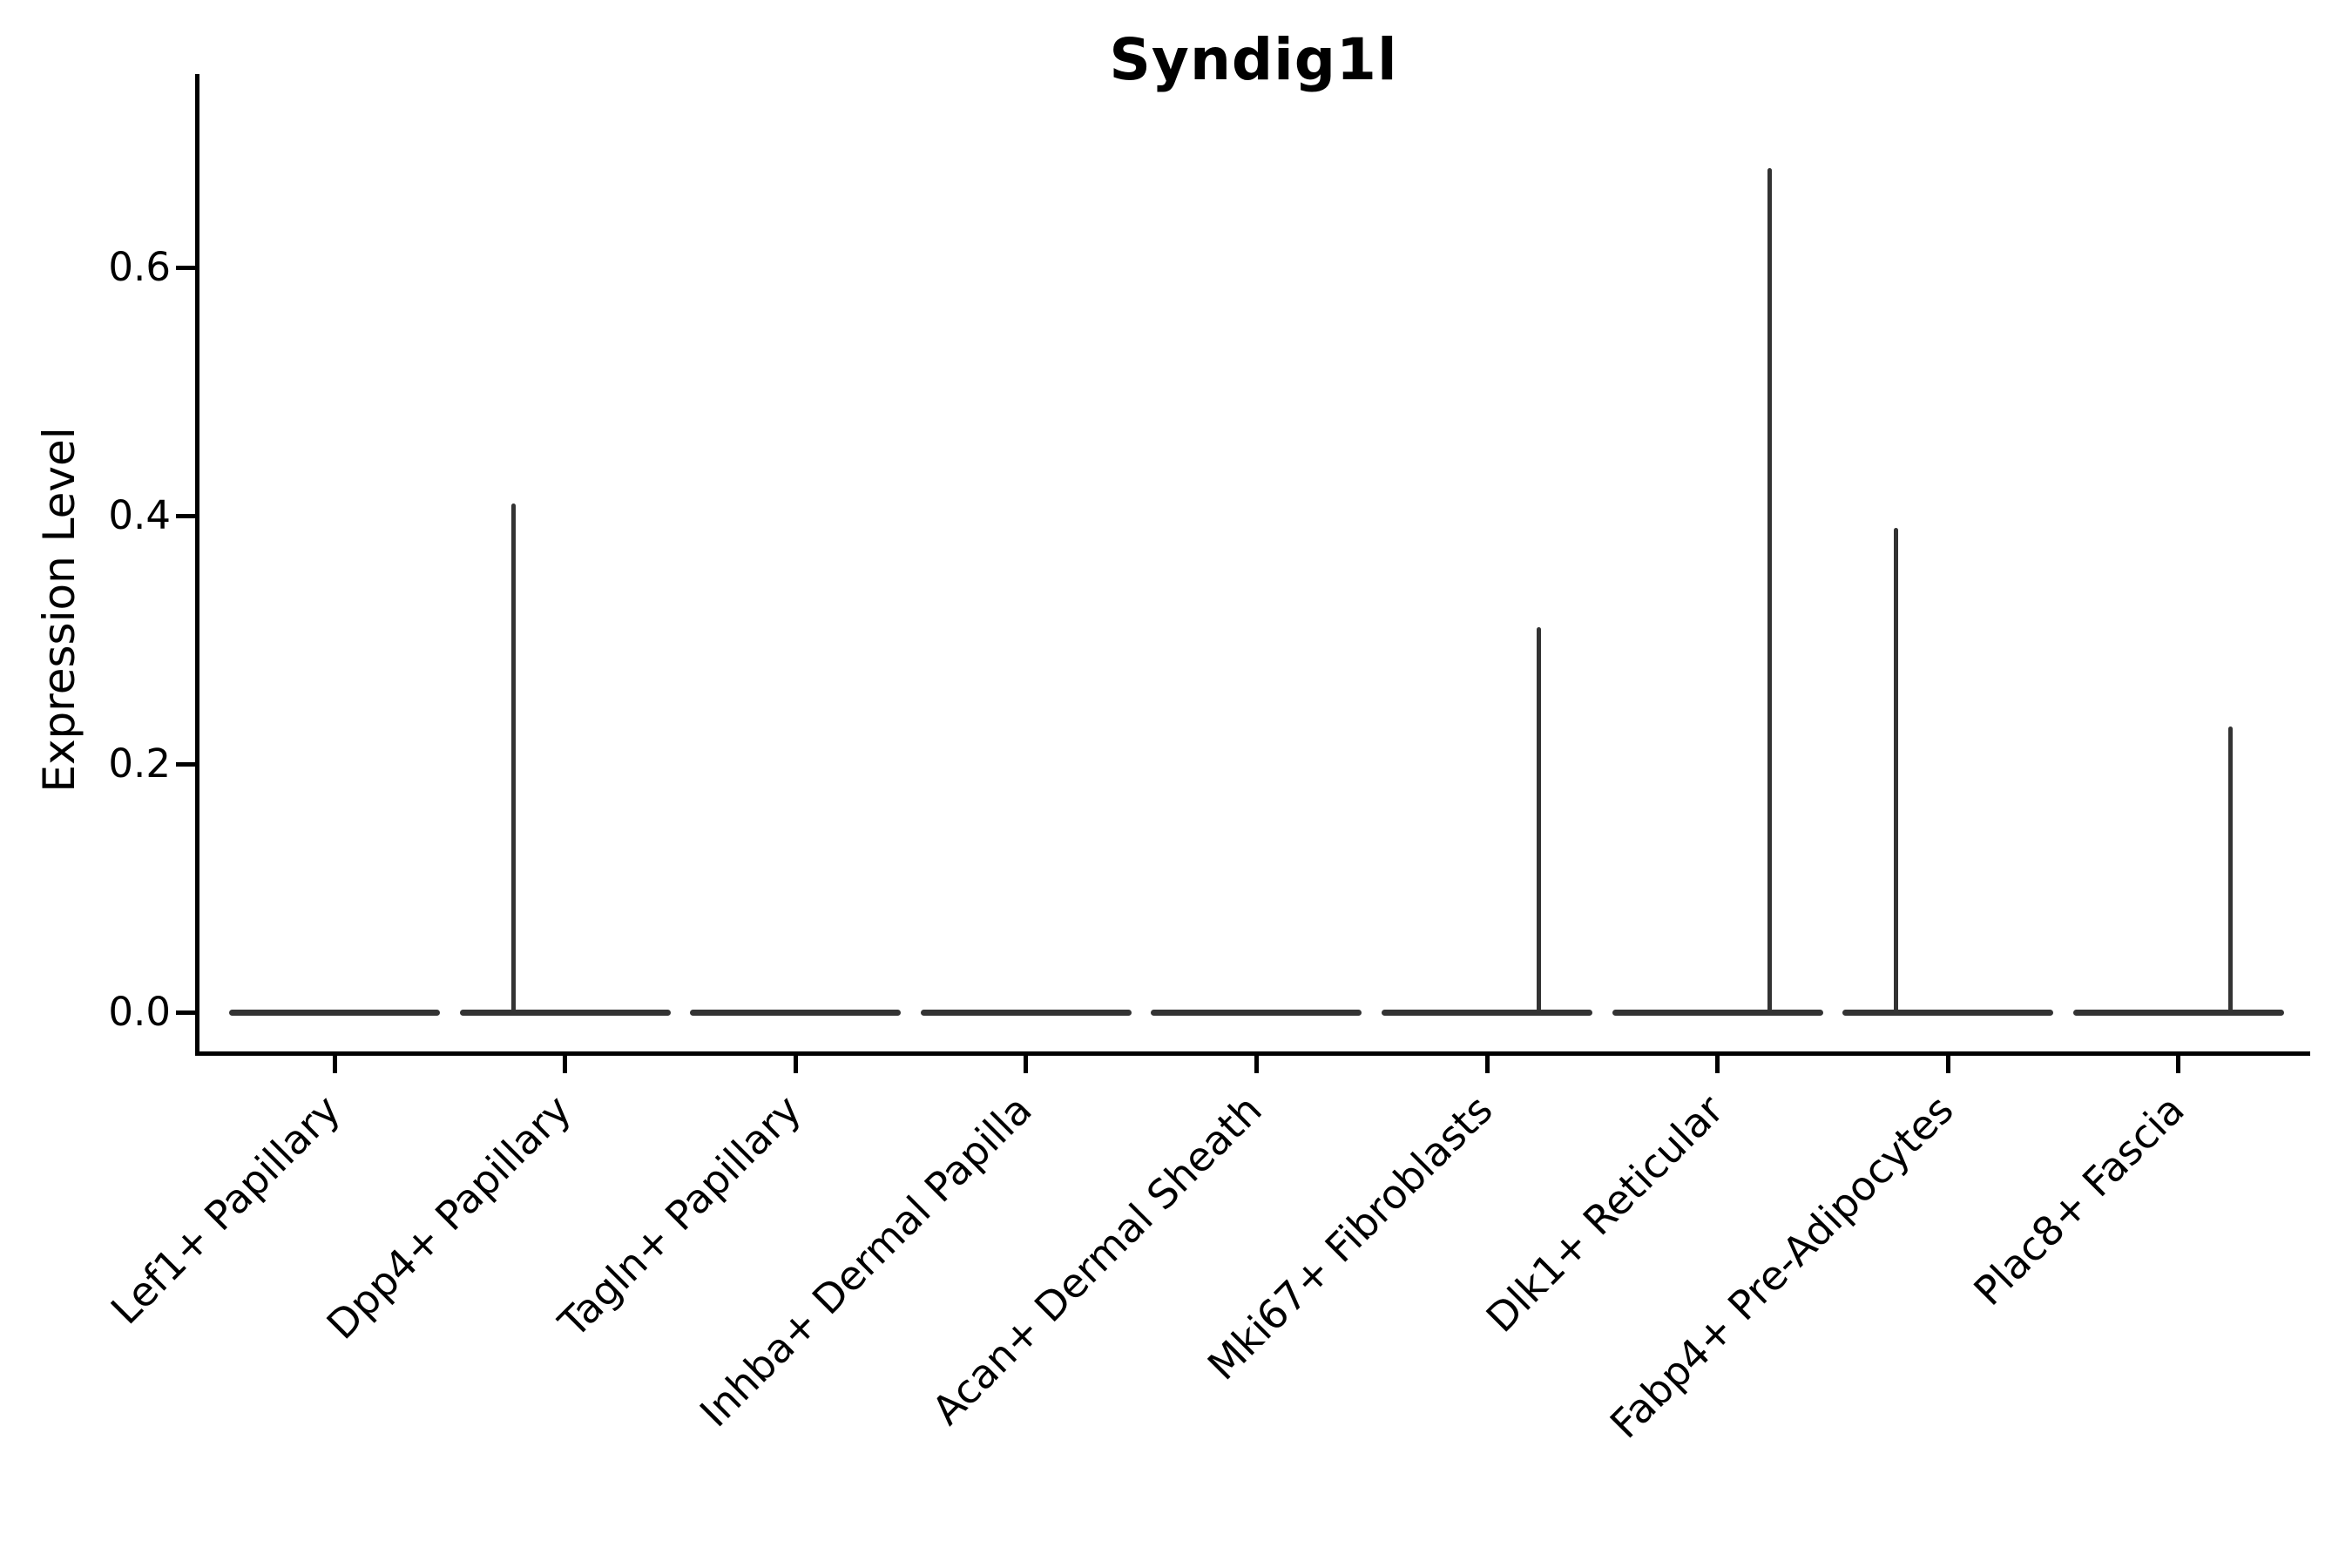  I want to click on y-tick-label: 0.4, so click(139, 515).